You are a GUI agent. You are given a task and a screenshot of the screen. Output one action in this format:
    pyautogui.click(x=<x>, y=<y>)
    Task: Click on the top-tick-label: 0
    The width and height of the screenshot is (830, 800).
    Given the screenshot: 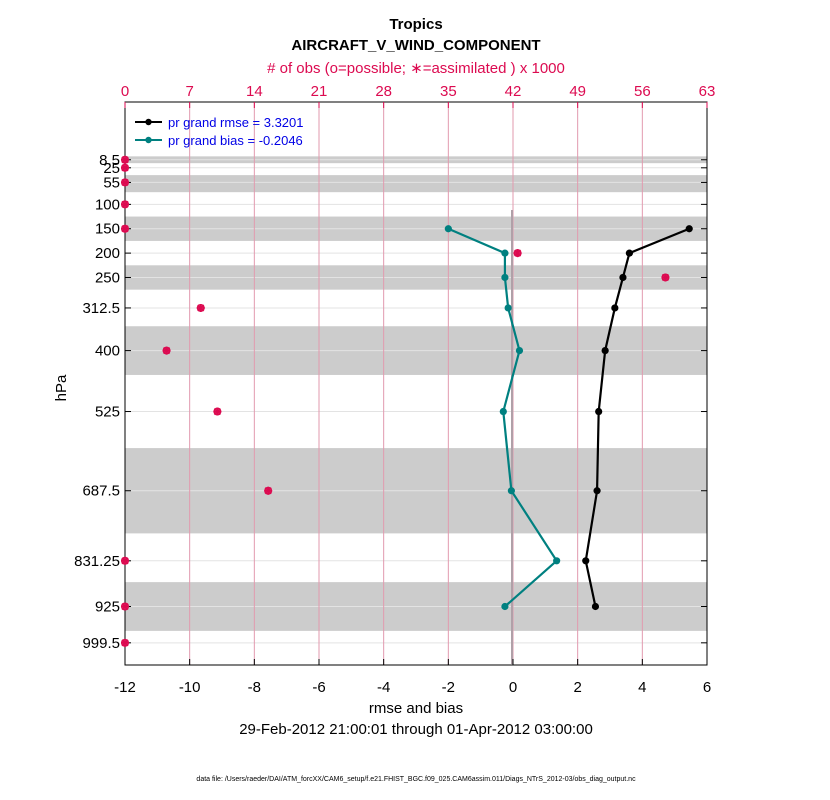 What is the action you would take?
    pyautogui.click(x=125, y=91)
    